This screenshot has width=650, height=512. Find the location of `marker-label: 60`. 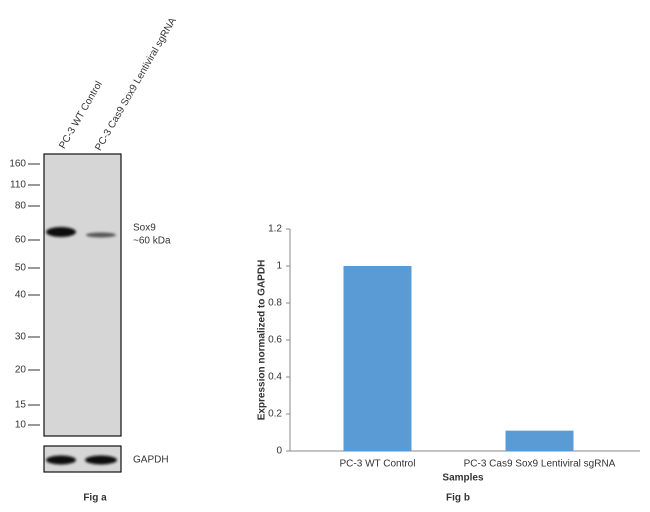

marker-label: 60 is located at coordinates (21, 240).